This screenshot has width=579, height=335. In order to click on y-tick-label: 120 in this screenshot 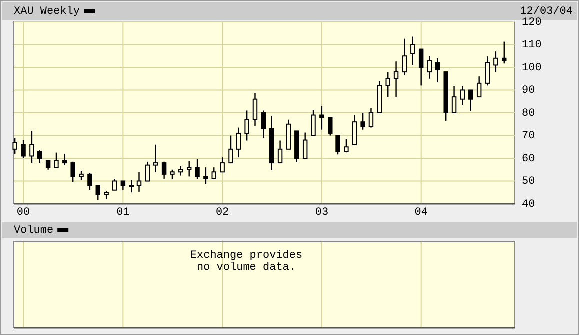, I will do `click(532, 22)`.